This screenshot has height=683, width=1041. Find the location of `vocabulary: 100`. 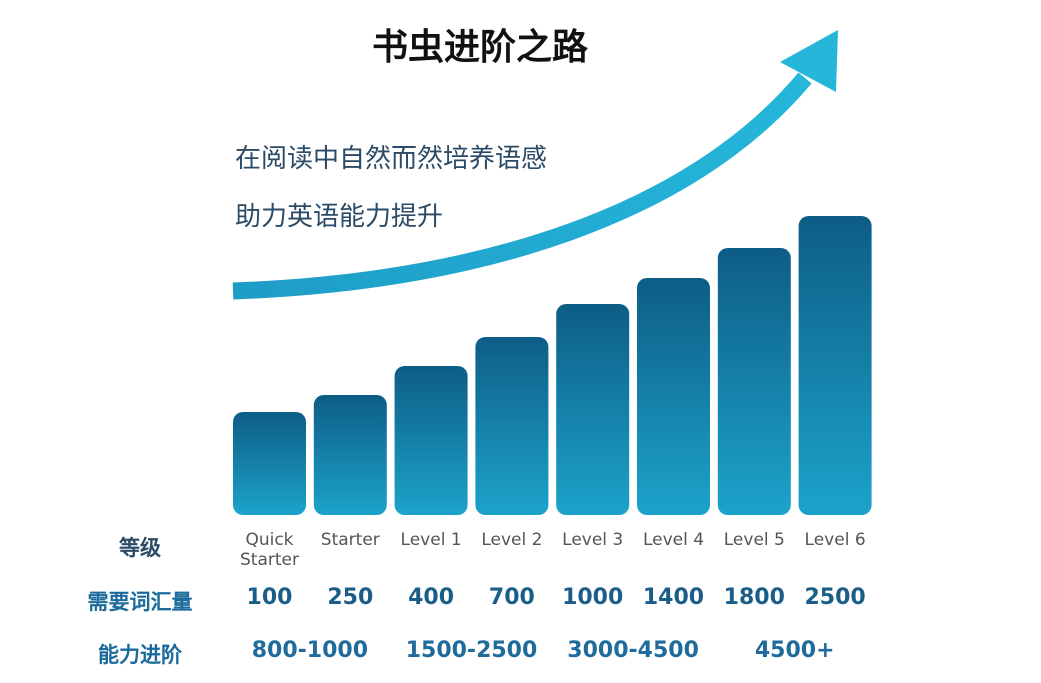

vocabulary: 100 is located at coordinates (269, 597).